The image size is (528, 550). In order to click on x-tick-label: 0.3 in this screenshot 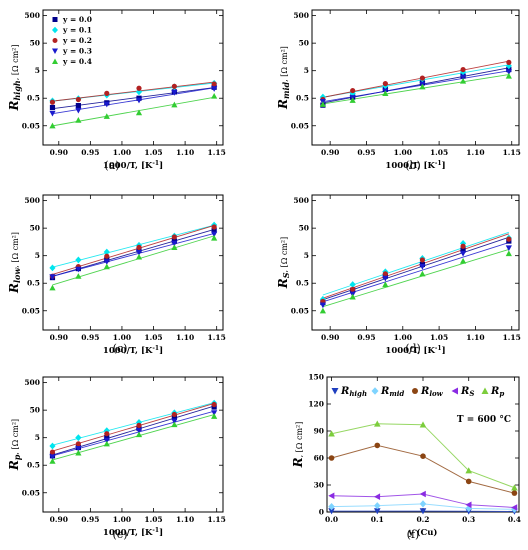, I will do `click(468, 519)`.